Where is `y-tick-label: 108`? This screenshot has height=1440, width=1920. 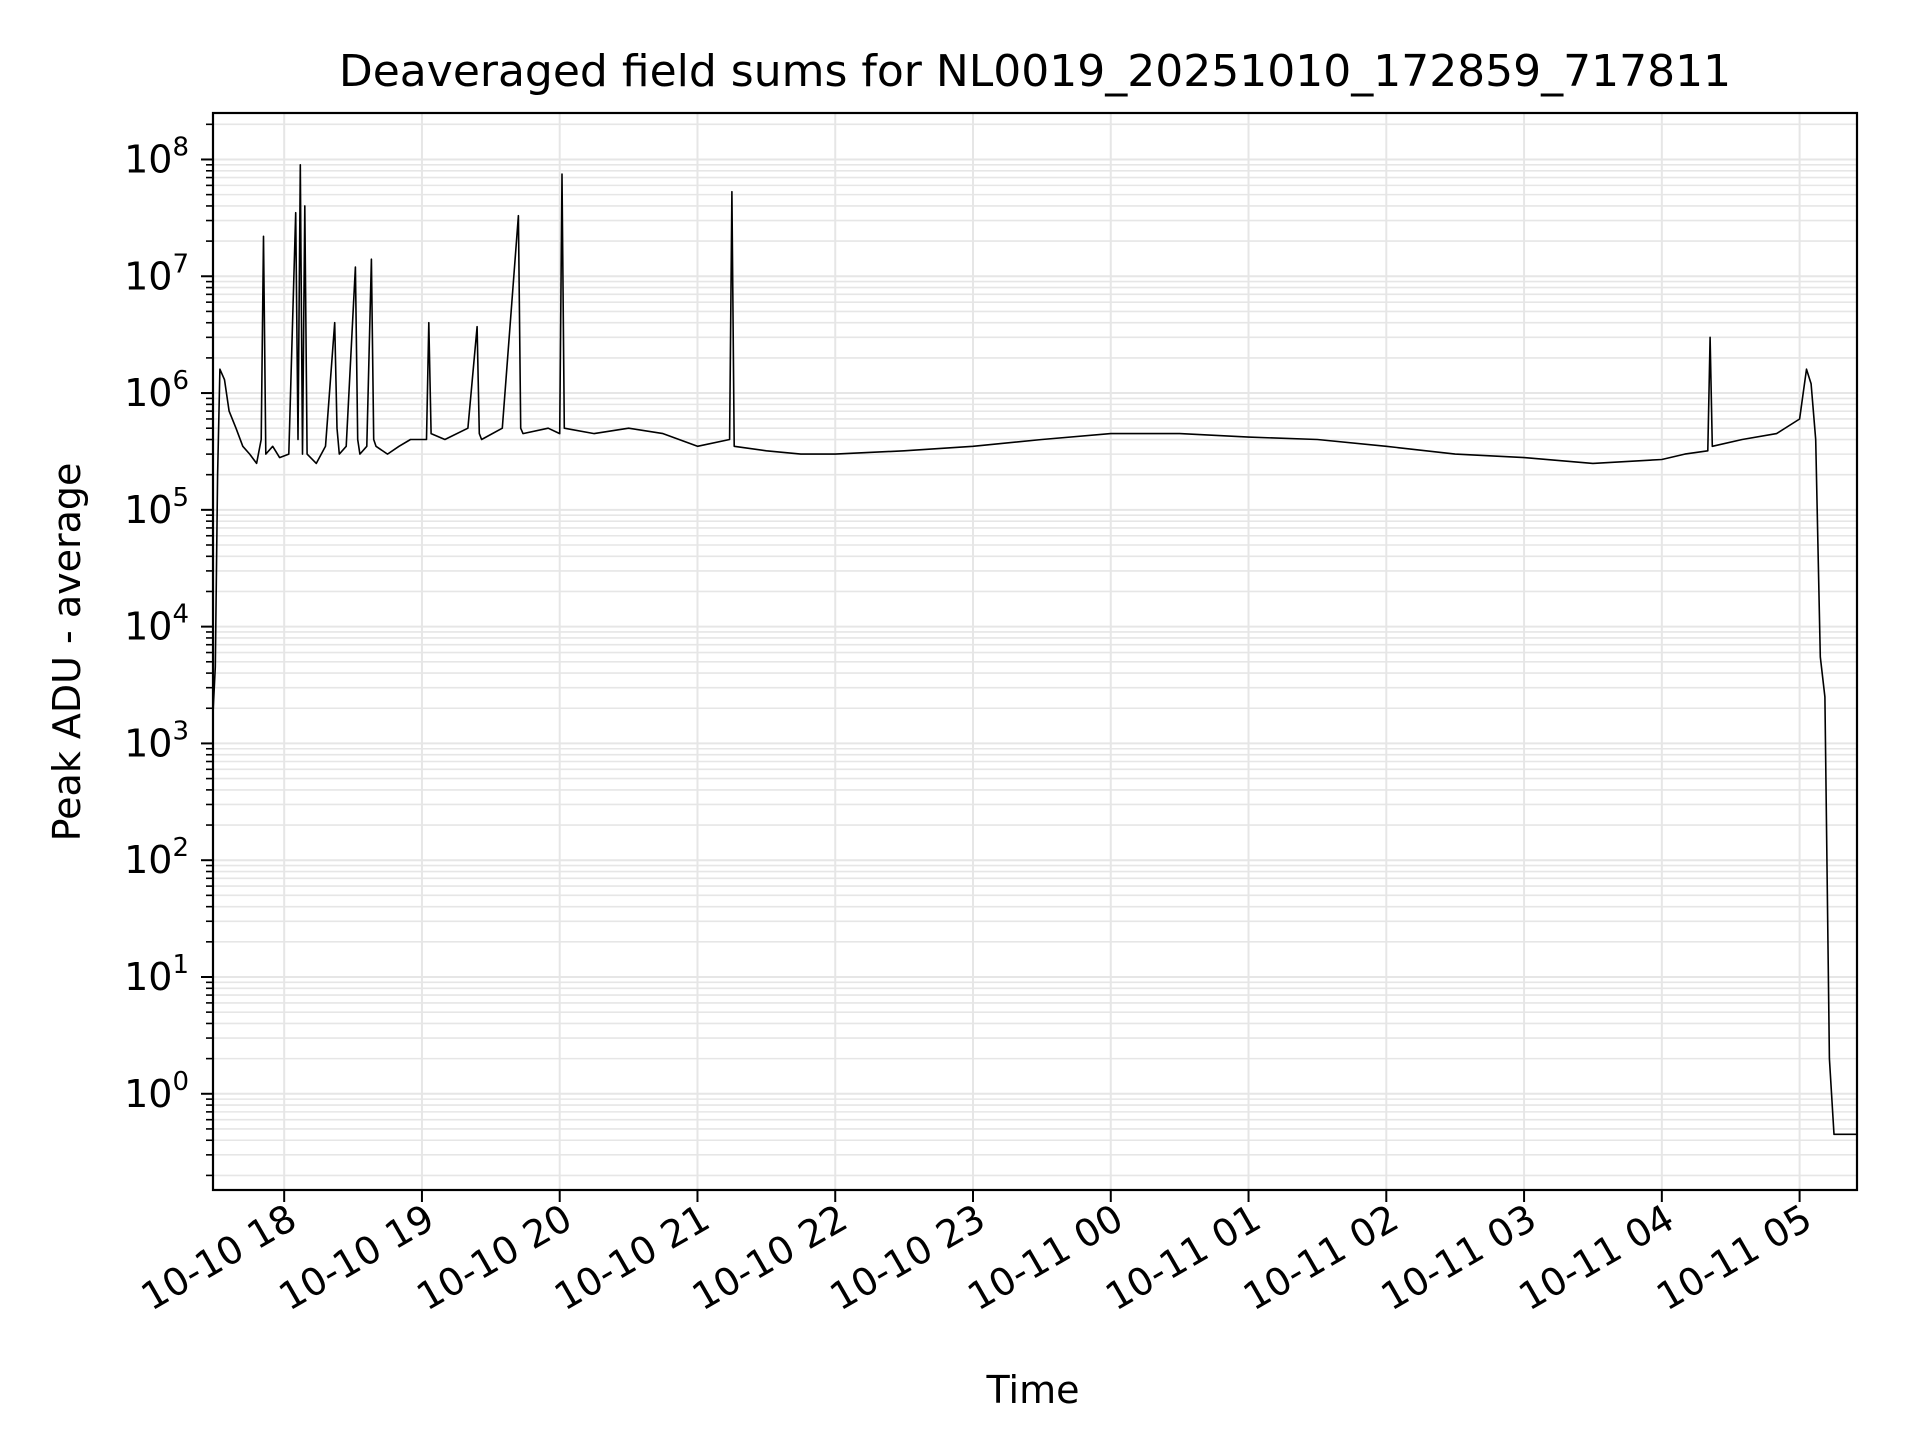
y-tick-label: 108 is located at coordinates (156, 156).